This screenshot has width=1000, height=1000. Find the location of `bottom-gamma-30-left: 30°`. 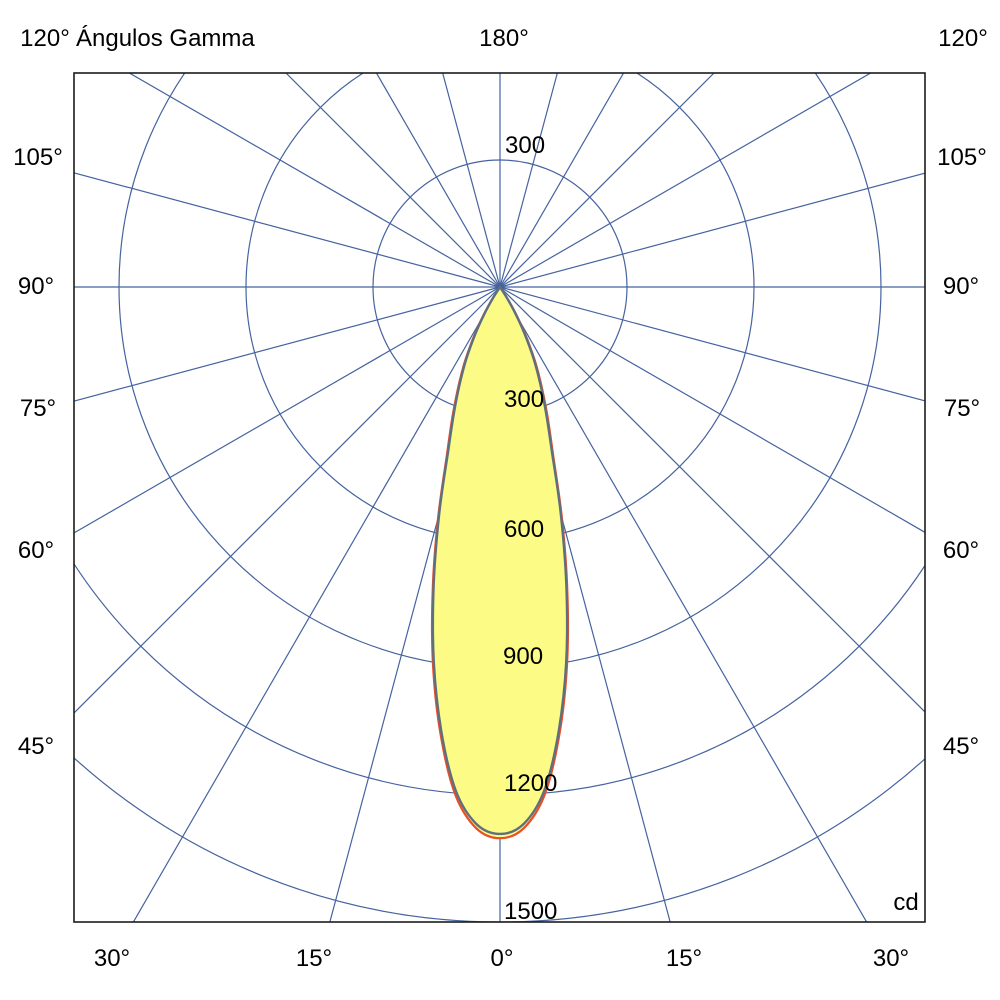

bottom-gamma-30-left: 30° is located at coordinates (112, 958).